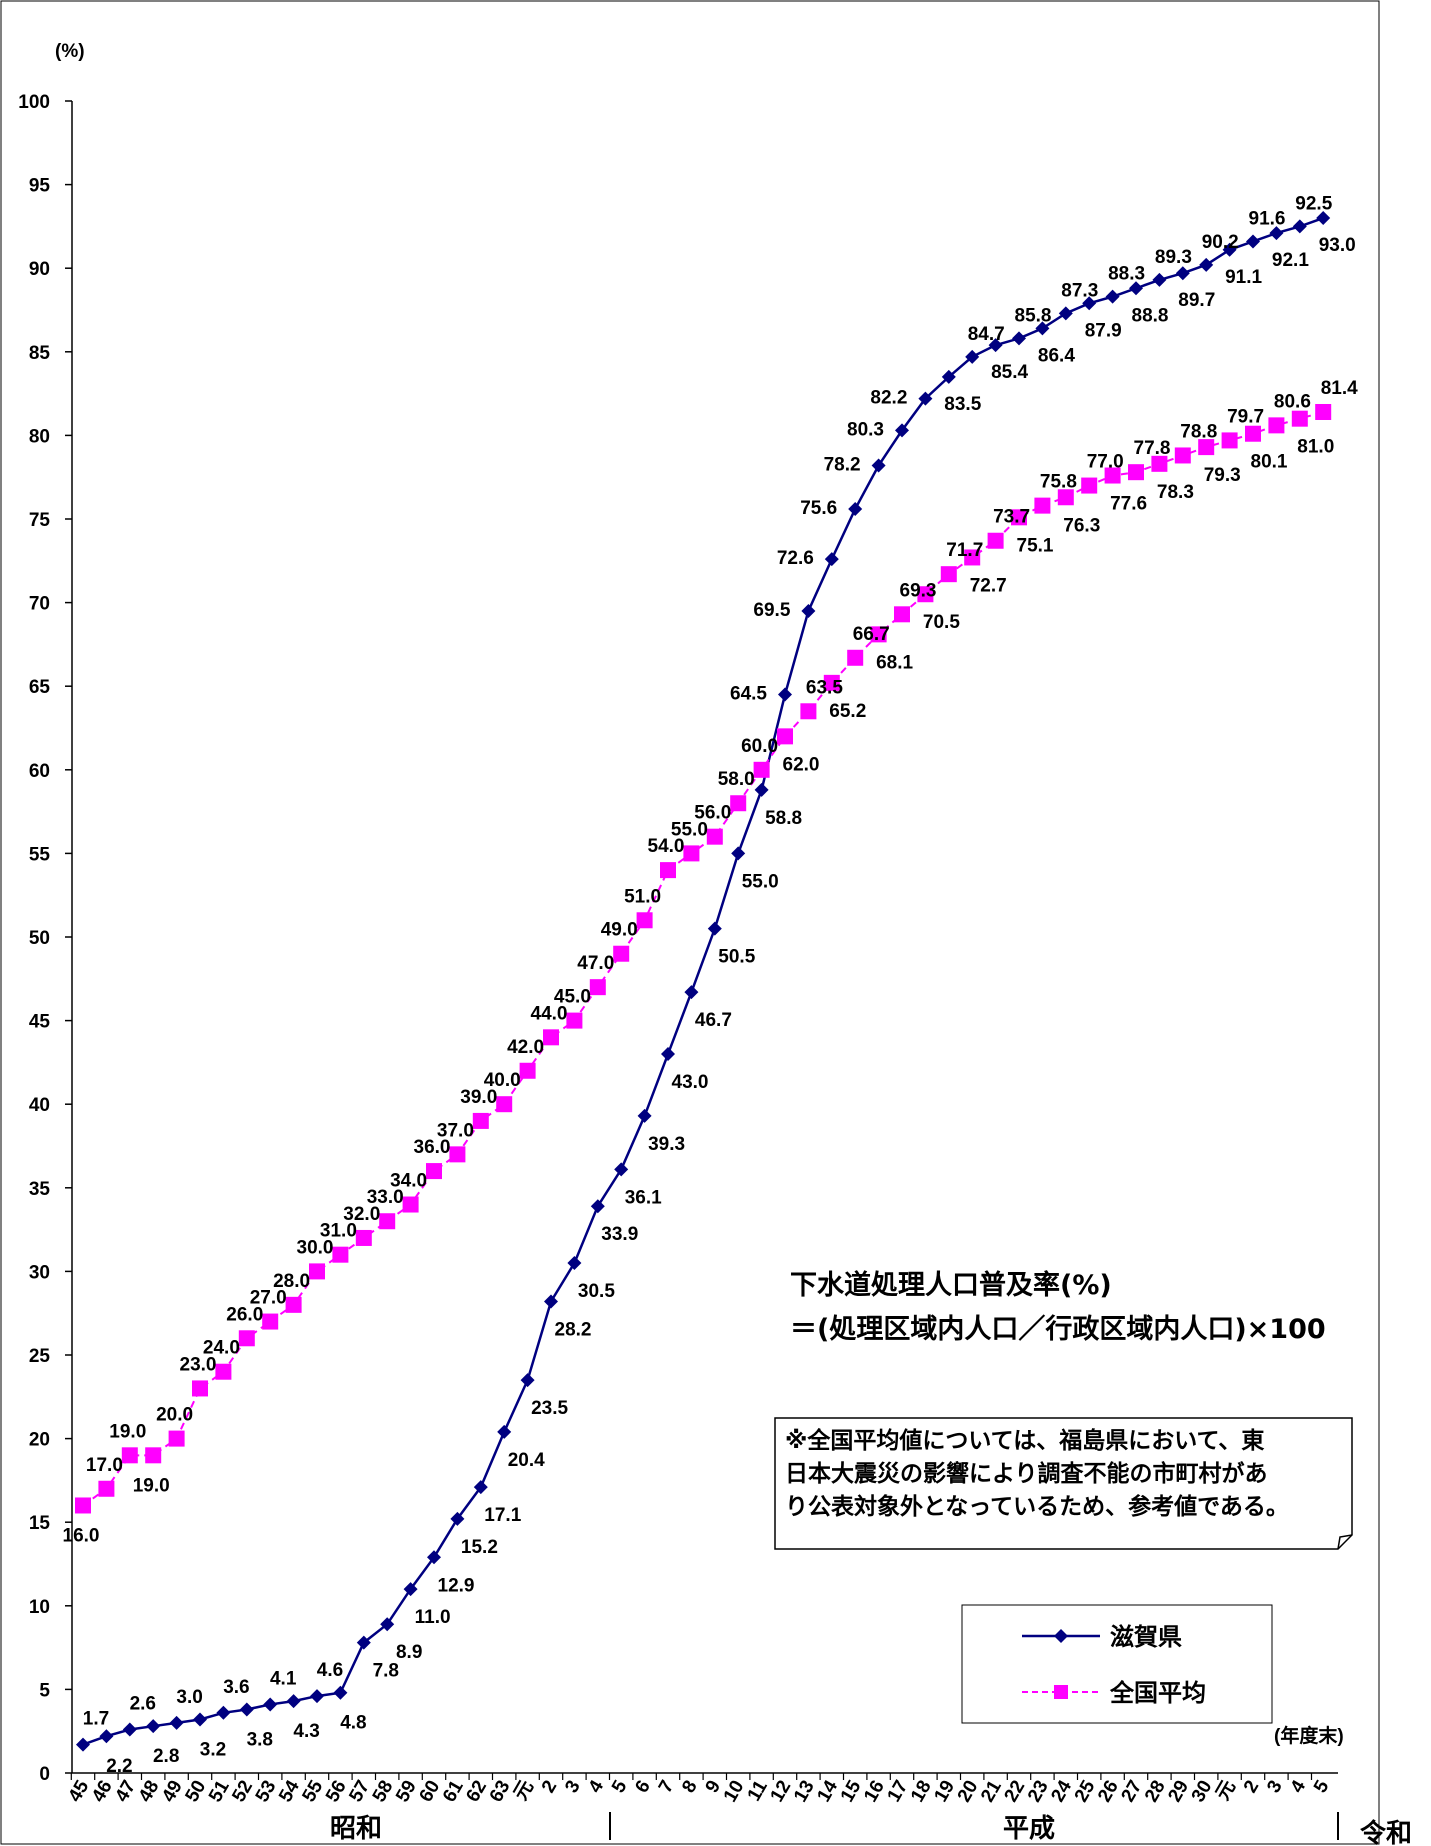 The height and width of the screenshot is (1846, 1431). Describe the element at coordinates (1081, 525) in the screenshot. I see `data-label-national: 76.3` at that location.